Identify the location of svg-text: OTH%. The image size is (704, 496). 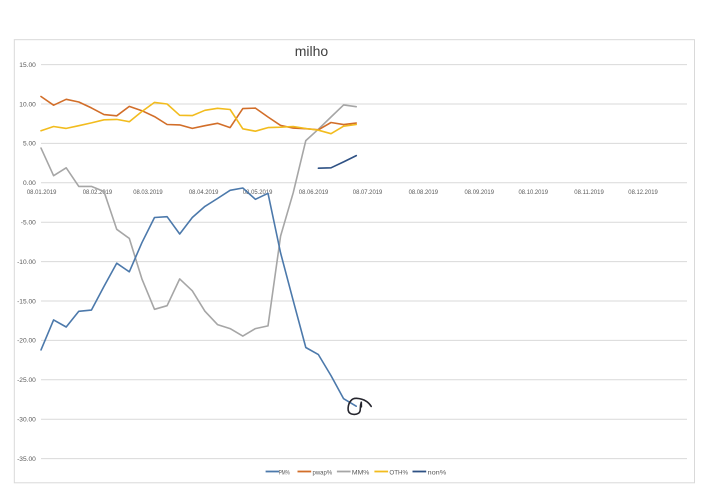
(398, 472).